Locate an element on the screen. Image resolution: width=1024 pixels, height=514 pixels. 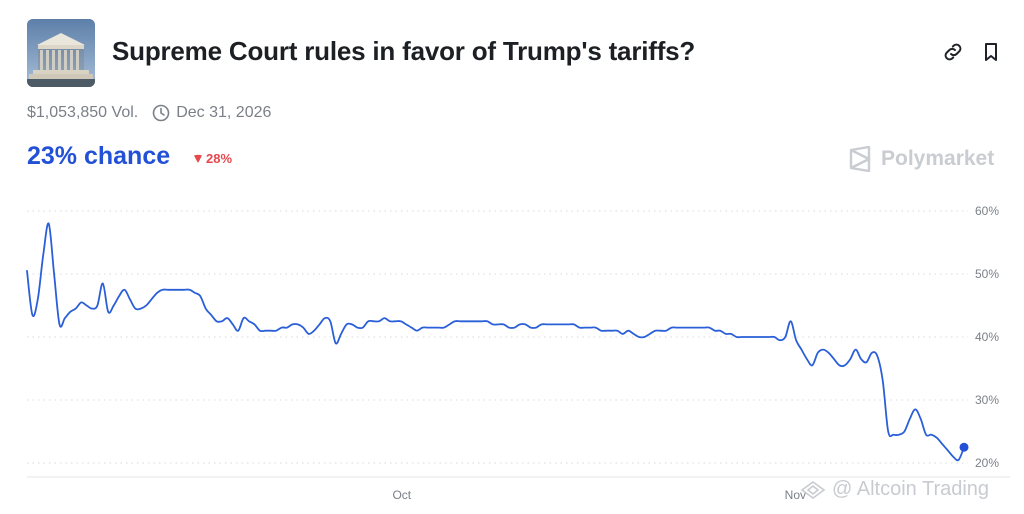
y-tick-label: 30% is located at coordinates (987, 400).